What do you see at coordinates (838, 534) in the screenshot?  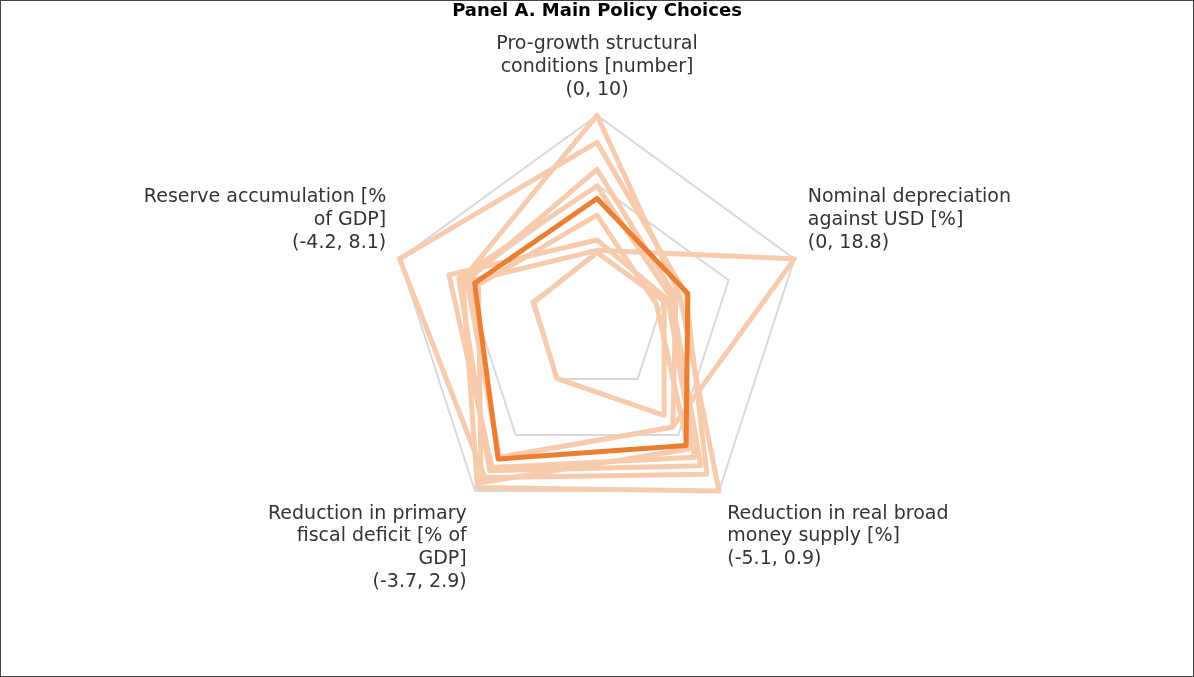 I see `spoke-label: Reduction in real broad money supply [%] (-5.1, 0.9)` at bounding box center [838, 534].